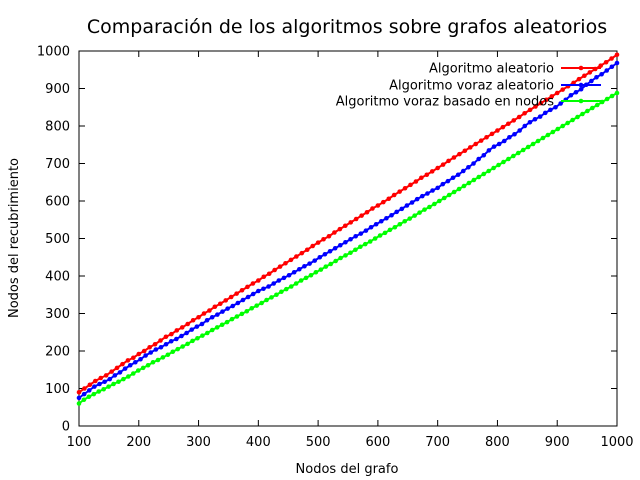 The height and width of the screenshot is (480, 640). I want to click on y-tick-labels: 0 100 200 300 400 500 600 700 800 900 1000, so click(53, 240).